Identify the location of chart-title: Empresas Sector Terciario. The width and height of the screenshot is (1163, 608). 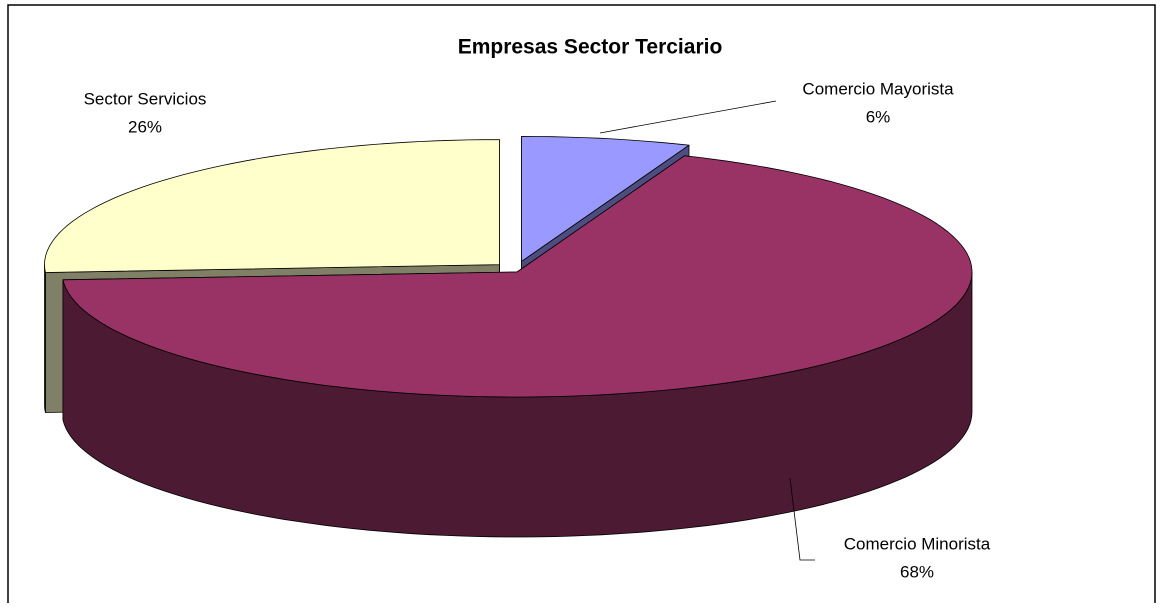
(590, 47).